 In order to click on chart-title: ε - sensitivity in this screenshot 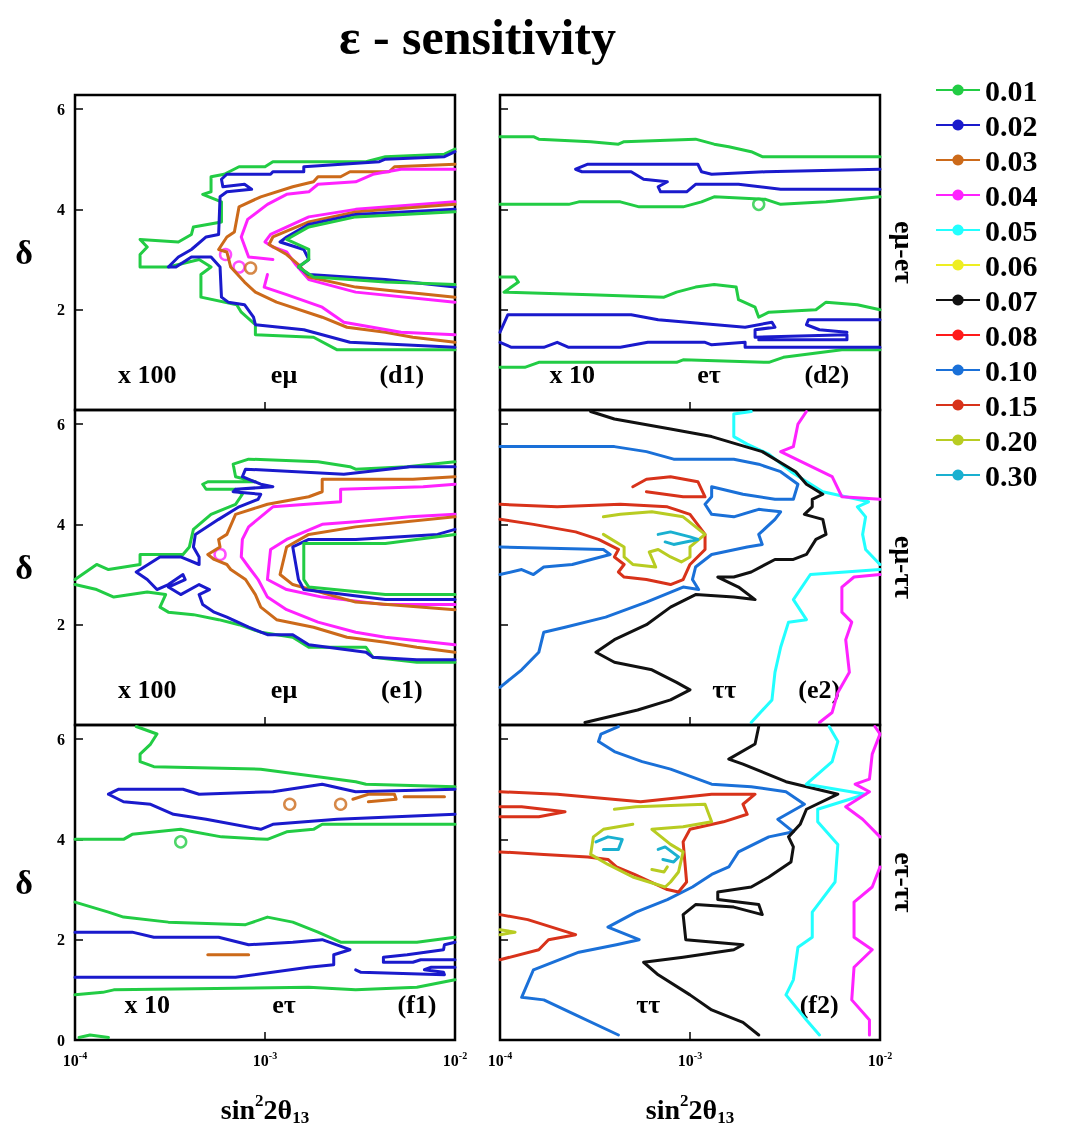, I will do `click(477, 37)`.